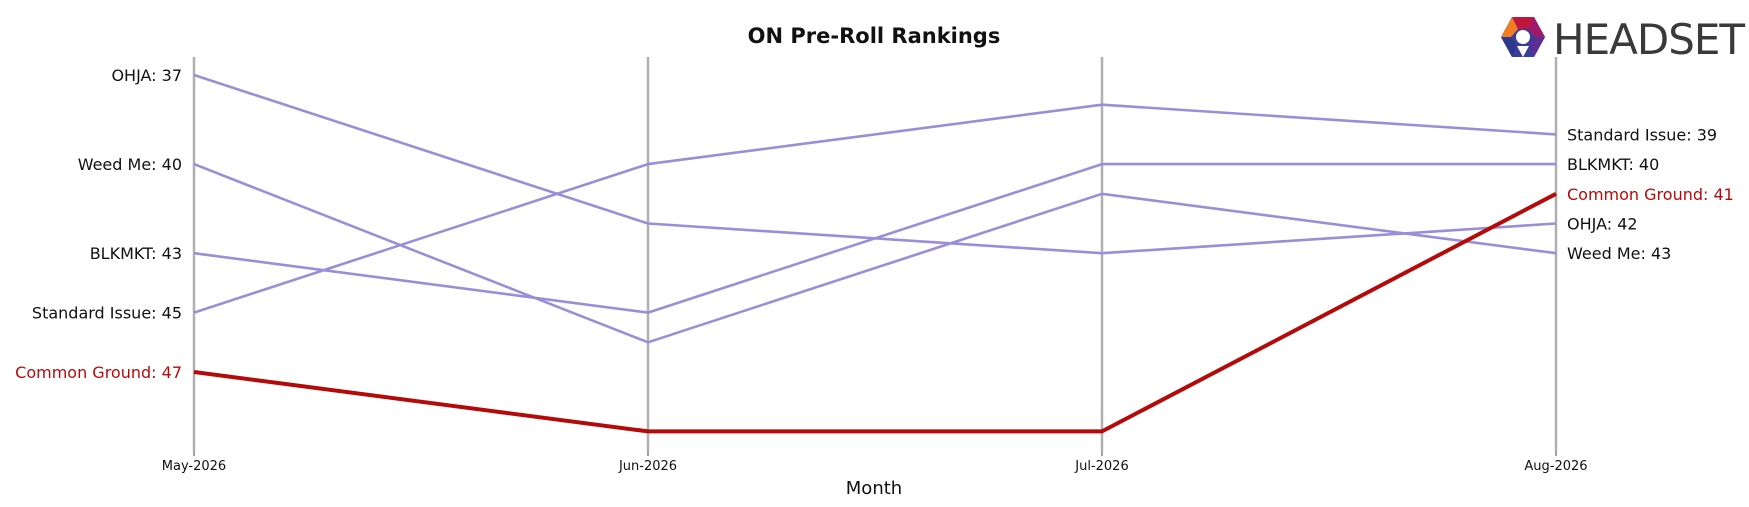 This screenshot has height=507, width=1749. I want to click on x-tick-labels: May-2026 Jun-2026 Jul-2026 Aug-2026, so click(875, 466).